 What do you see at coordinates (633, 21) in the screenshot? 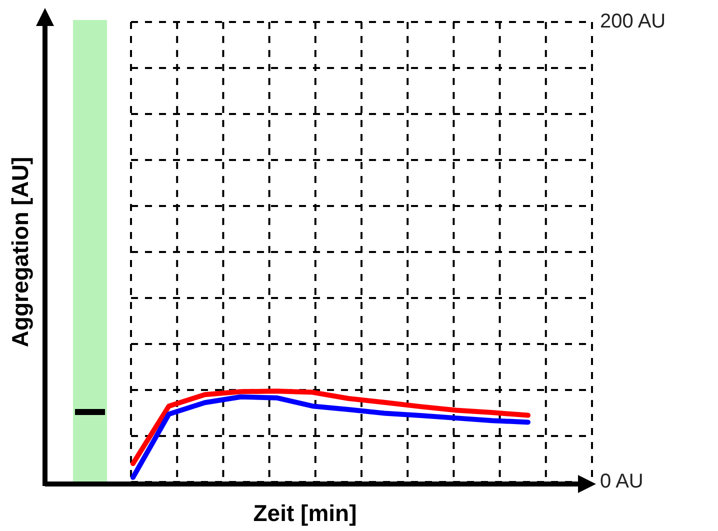
I see `y-tick-label: 200 AU` at bounding box center [633, 21].